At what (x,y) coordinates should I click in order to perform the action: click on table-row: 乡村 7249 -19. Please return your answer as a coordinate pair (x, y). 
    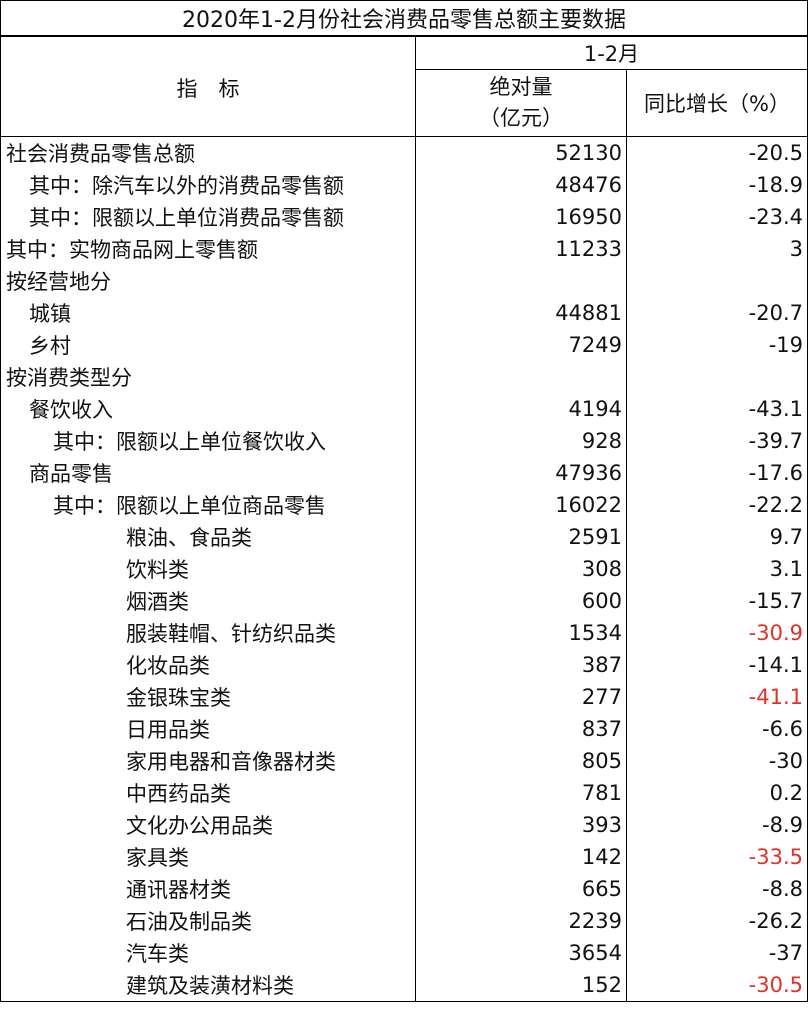
    Looking at the image, I should click on (404, 345).